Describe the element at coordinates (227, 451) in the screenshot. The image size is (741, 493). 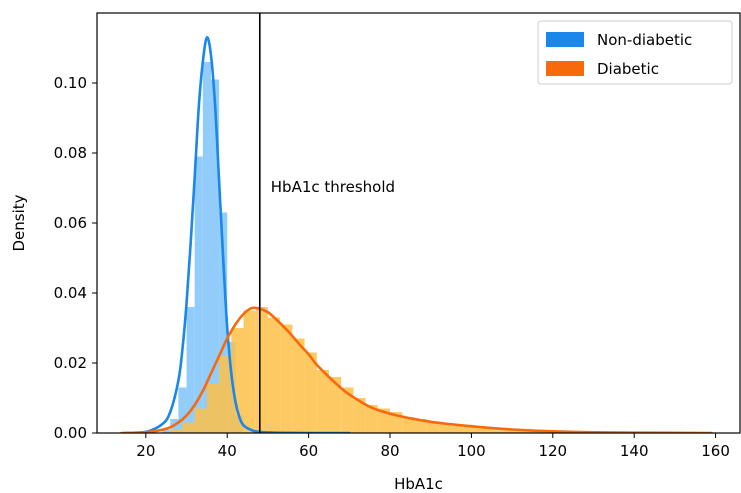
I see `x-tick-label: 40` at that location.